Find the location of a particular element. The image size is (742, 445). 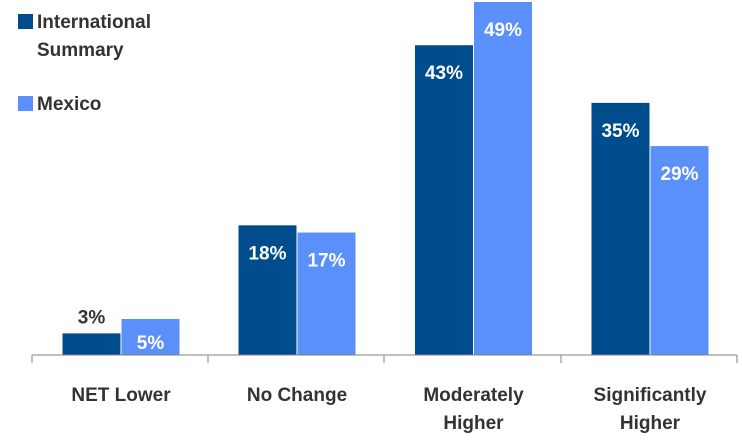

x-tick-label-2-1: Higher is located at coordinates (473, 423).